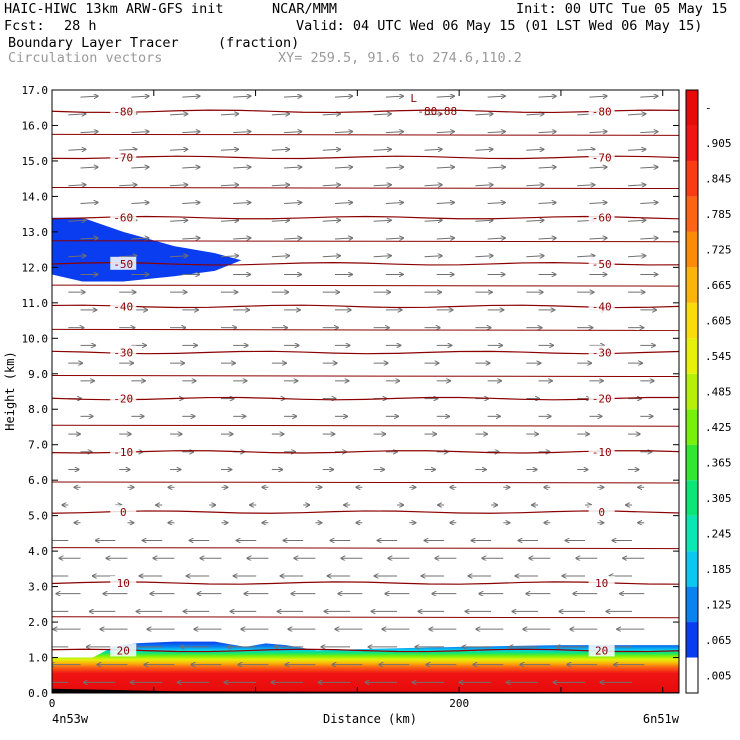 The height and width of the screenshot is (740, 740). What do you see at coordinates (602, 157) in the screenshot?
I see `isotherm-label: -70` at bounding box center [602, 157].